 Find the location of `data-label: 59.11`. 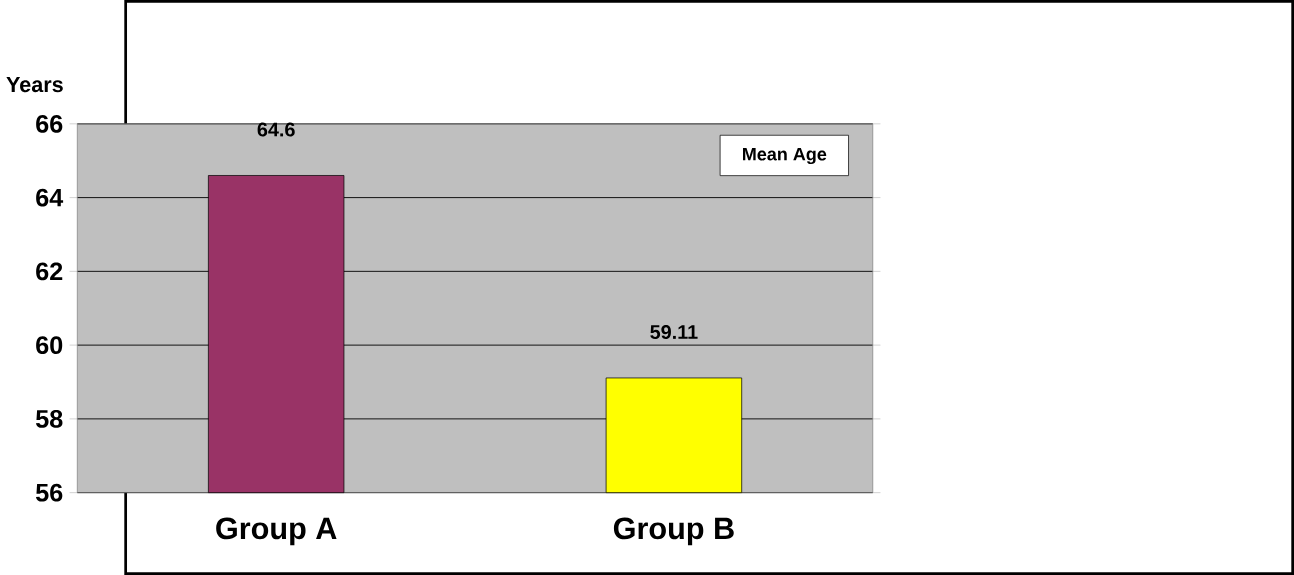

data-label: 59.11 is located at coordinates (674, 332).